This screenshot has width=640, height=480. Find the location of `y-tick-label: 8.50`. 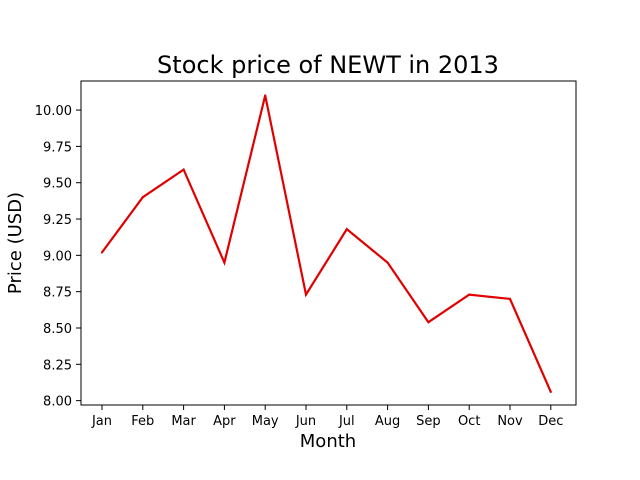

y-tick-label: 8.50 is located at coordinates (57, 329).